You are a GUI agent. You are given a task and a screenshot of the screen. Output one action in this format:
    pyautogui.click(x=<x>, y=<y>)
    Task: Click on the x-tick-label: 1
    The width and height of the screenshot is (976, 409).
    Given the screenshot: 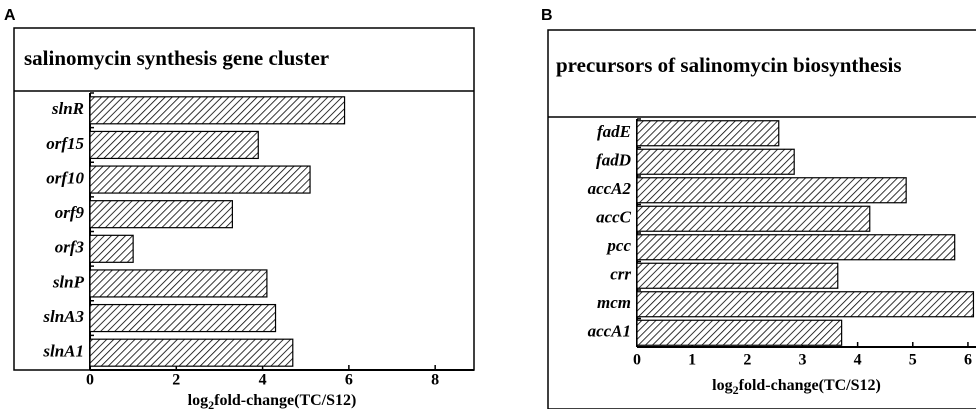 What is the action you would take?
    pyautogui.click(x=692, y=360)
    